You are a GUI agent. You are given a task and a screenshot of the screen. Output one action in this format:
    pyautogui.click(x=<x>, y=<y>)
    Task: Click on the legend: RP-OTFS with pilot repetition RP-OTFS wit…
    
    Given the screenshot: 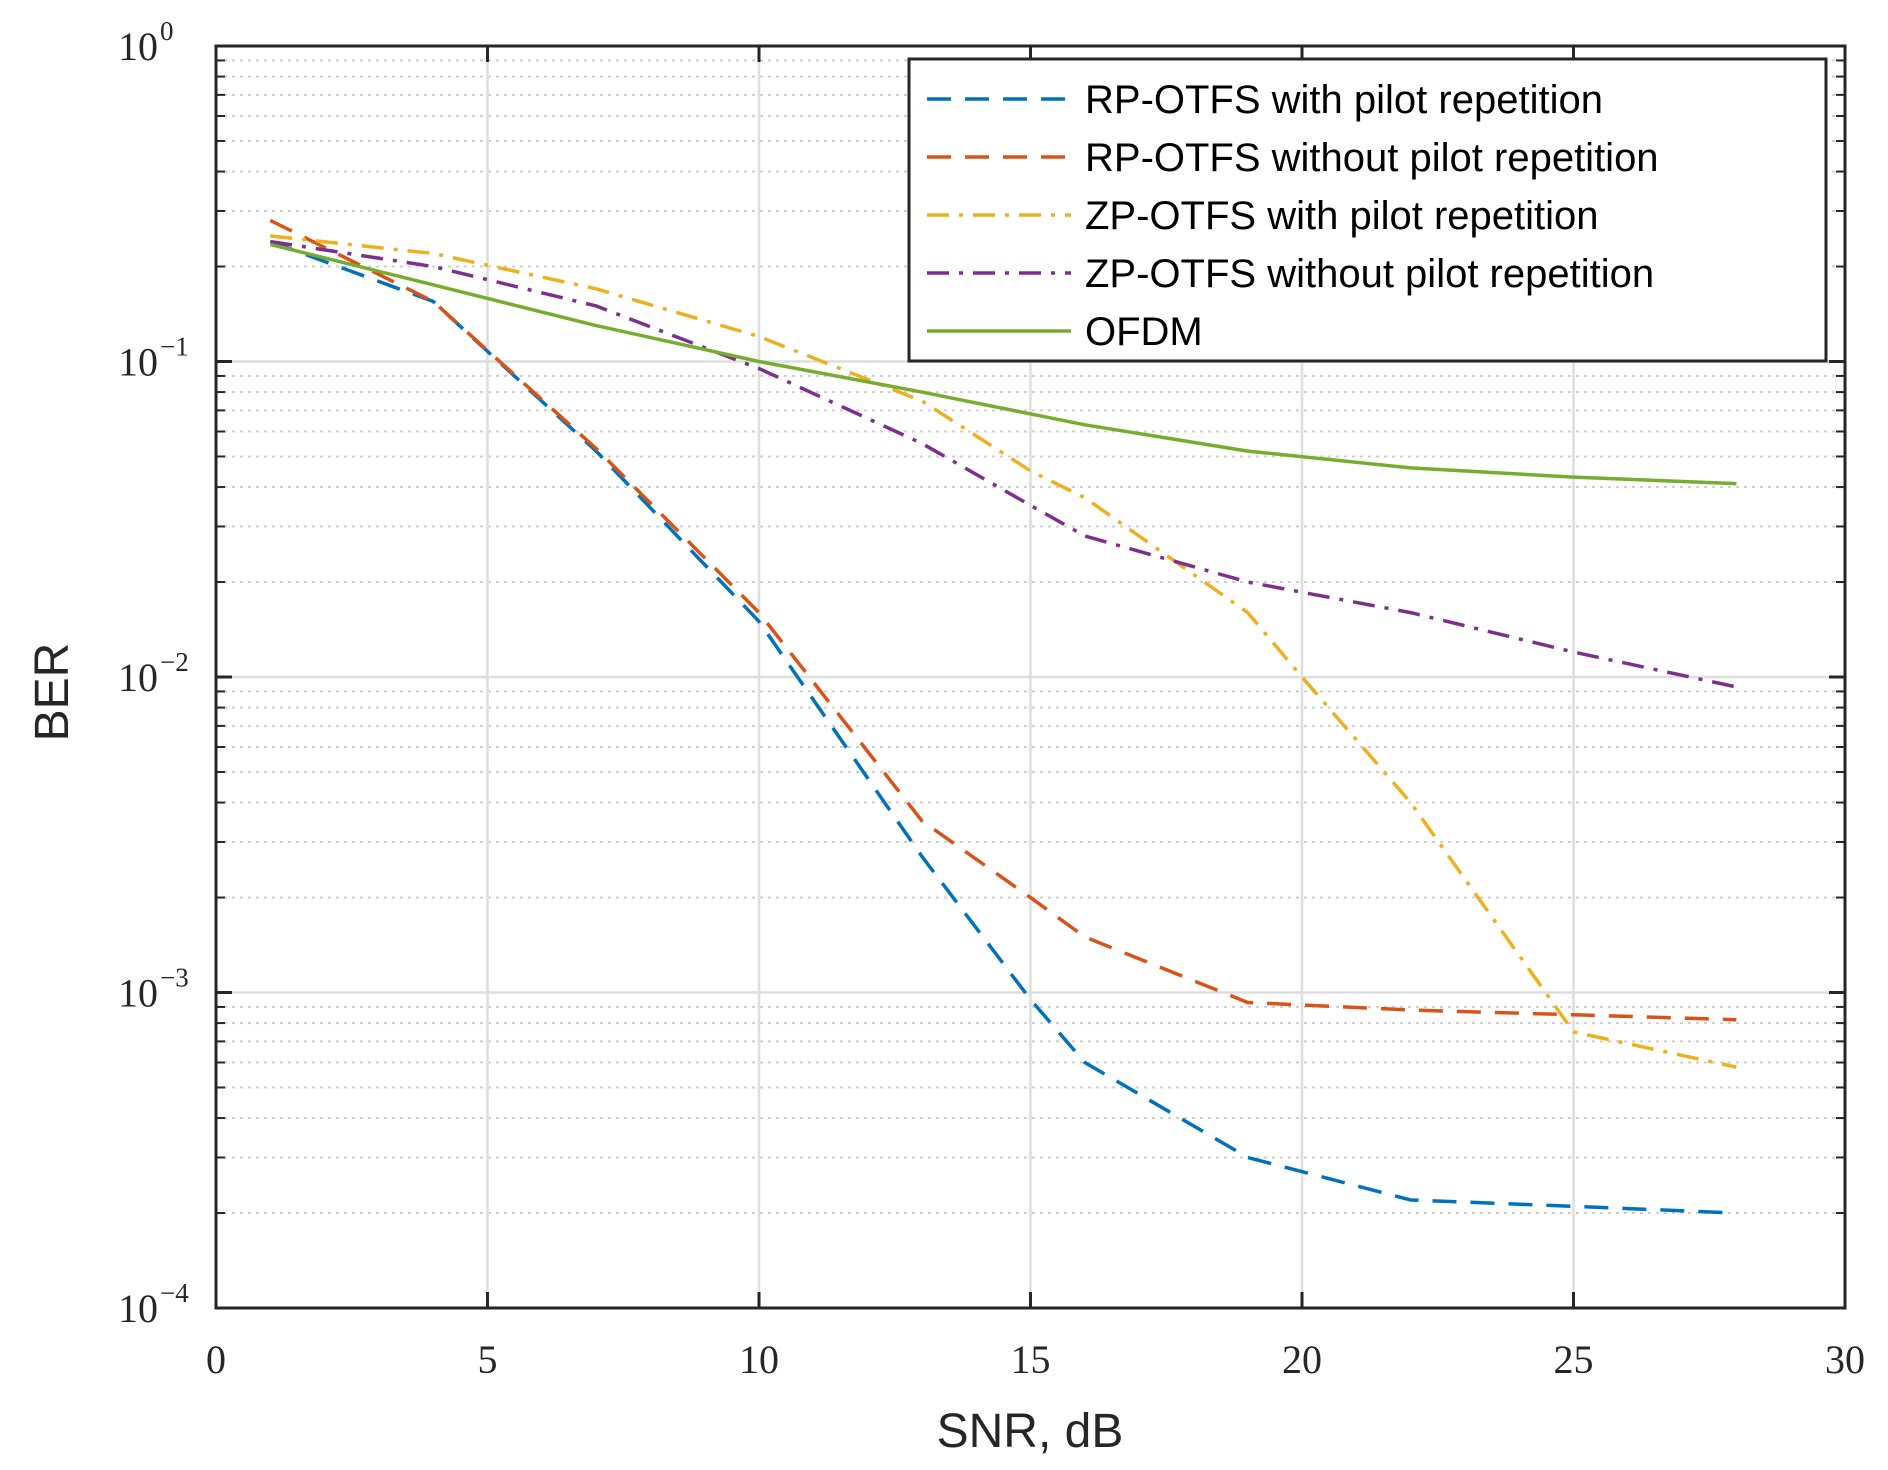 What is the action you would take?
    pyautogui.click(x=1367, y=210)
    